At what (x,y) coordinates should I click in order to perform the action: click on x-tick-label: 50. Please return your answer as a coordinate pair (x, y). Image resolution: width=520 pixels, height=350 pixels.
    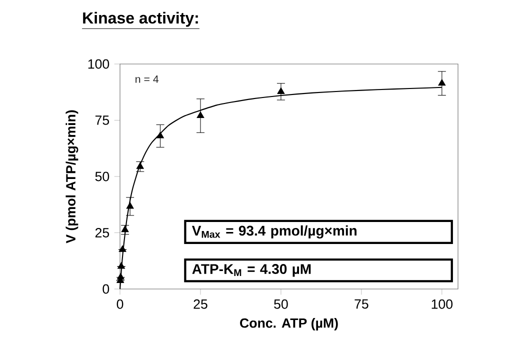
    Looking at the image, I should click on (281, 304).